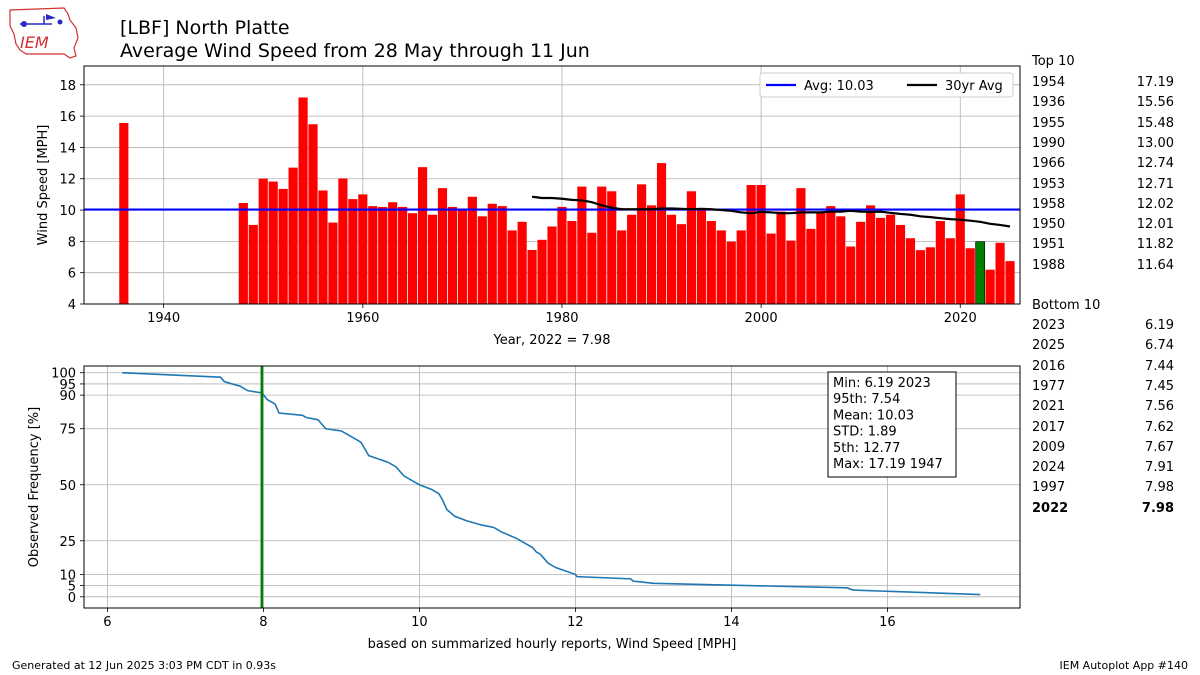  What do you see at coordinates (575, 622) in the screenshot?
I see `x-tick-label: 12` at bounding box center [575, 622].